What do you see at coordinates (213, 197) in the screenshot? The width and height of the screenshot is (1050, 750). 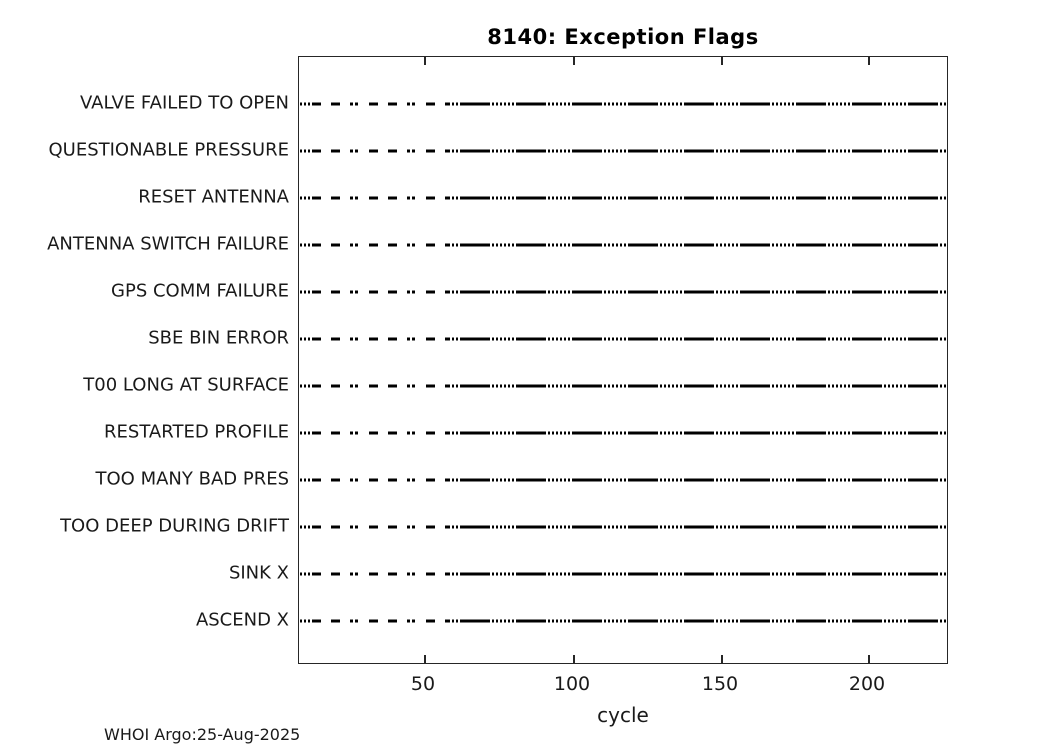 I see `category-label: RESET ANTENNA` at bounding box center [213, 197].